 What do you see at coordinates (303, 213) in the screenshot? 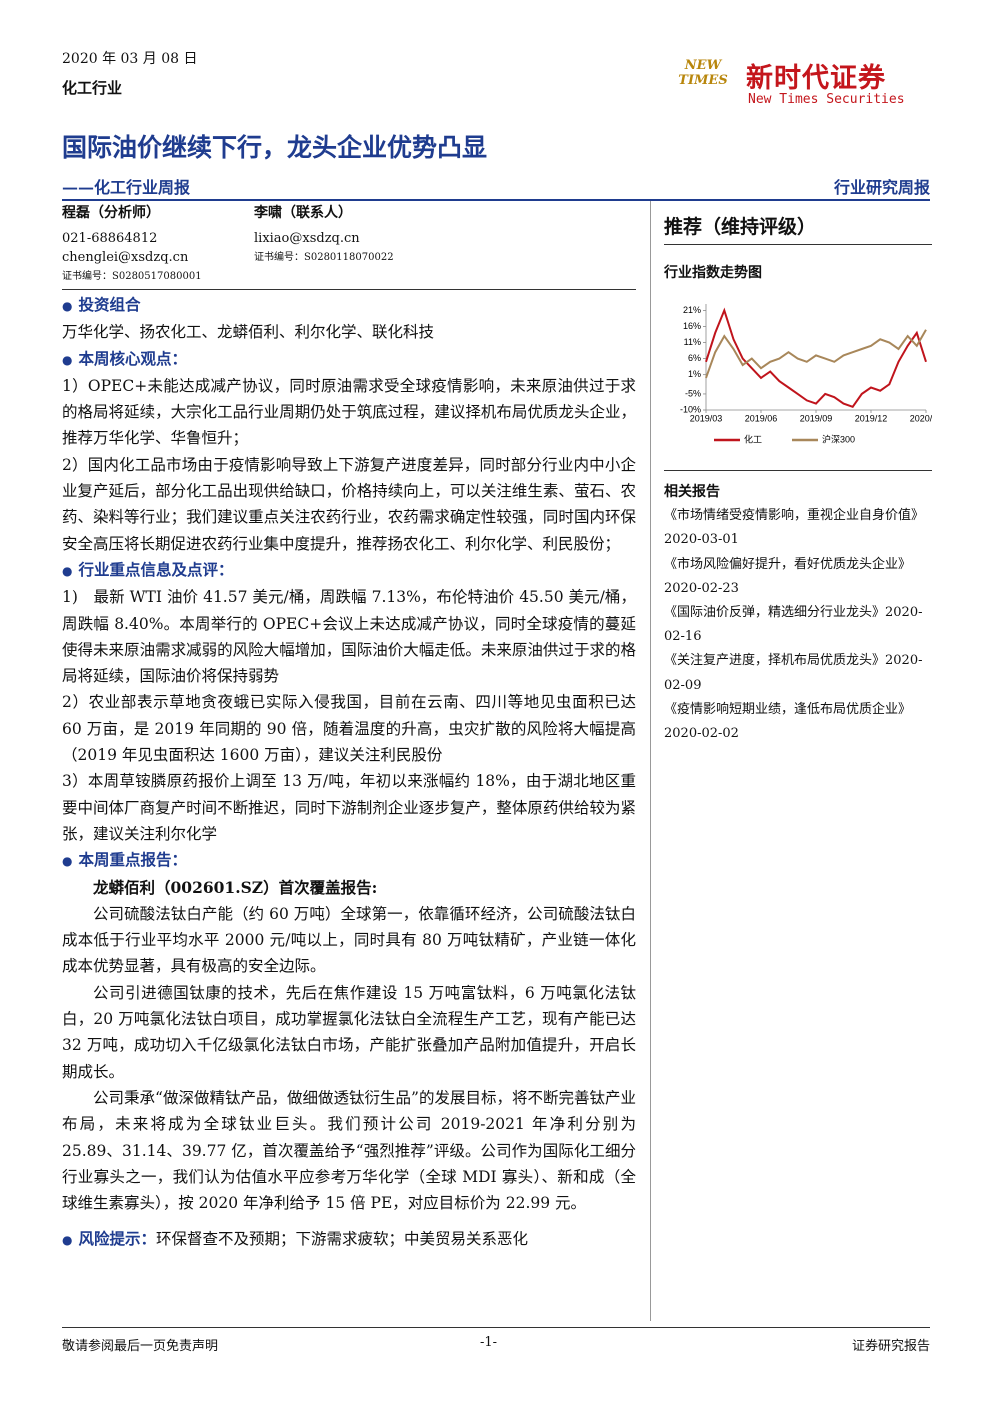
I see `analyst-name: 李啸（联系人）` at bounding box center [303, 213].